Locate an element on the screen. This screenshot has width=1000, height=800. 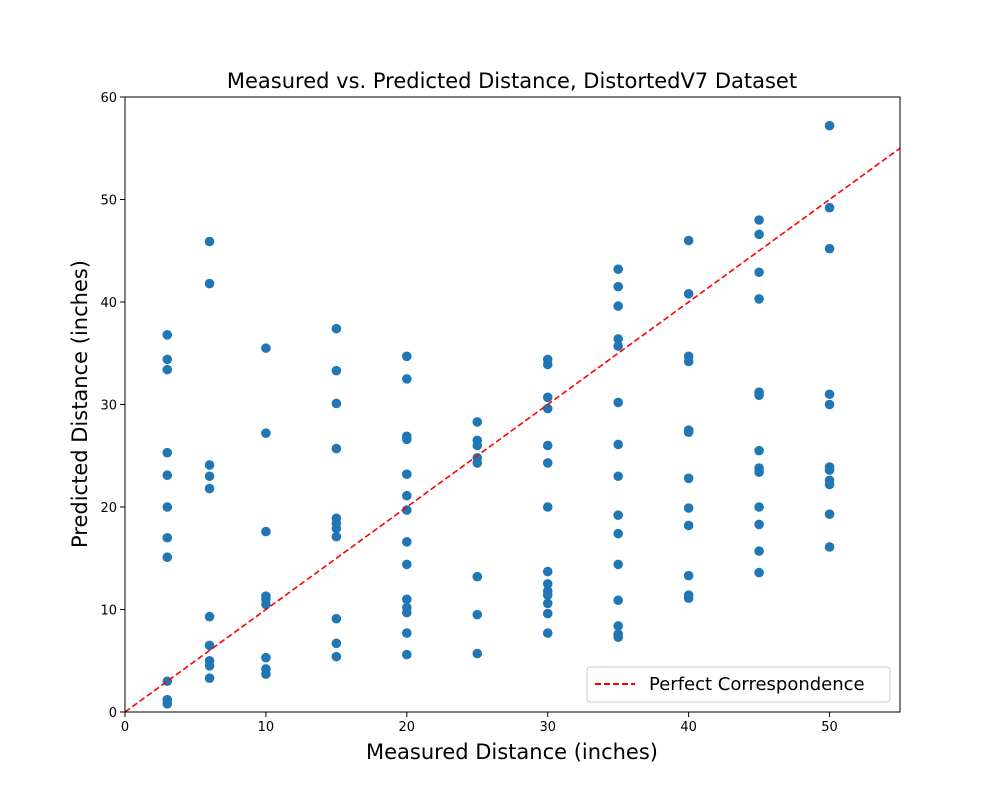
y-tick-label: 20 is located at coordinates (108, 508).